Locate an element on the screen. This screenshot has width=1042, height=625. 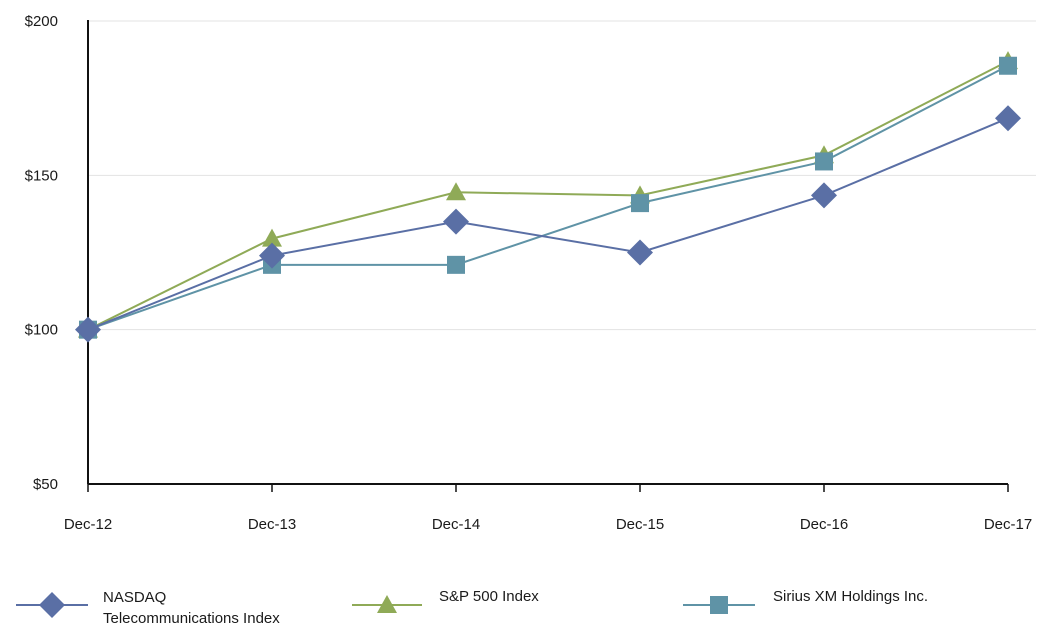
legend-label: Sirius XM Holdings Inc. is located at coordinates (850, 596).